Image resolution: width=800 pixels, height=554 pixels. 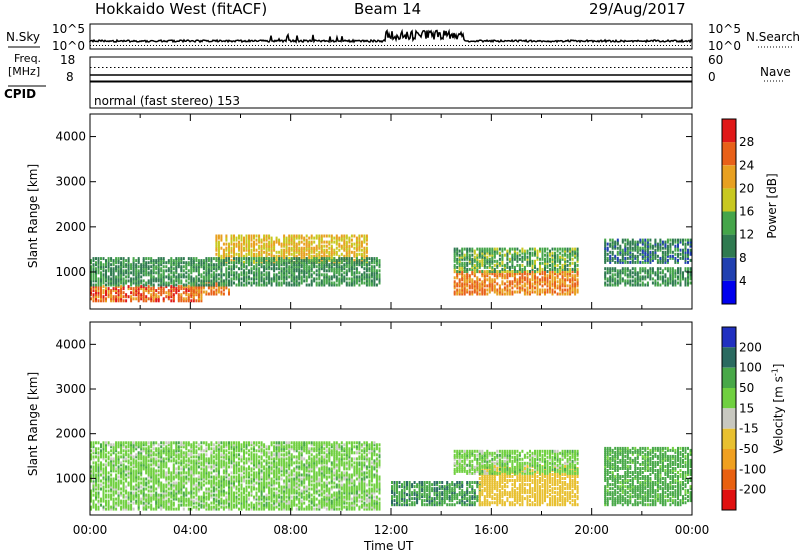 What do you see at coordinates (773, 37) in the screenshot?
I see `noise-search-label: N.Search` at bounding box center [773, 37].